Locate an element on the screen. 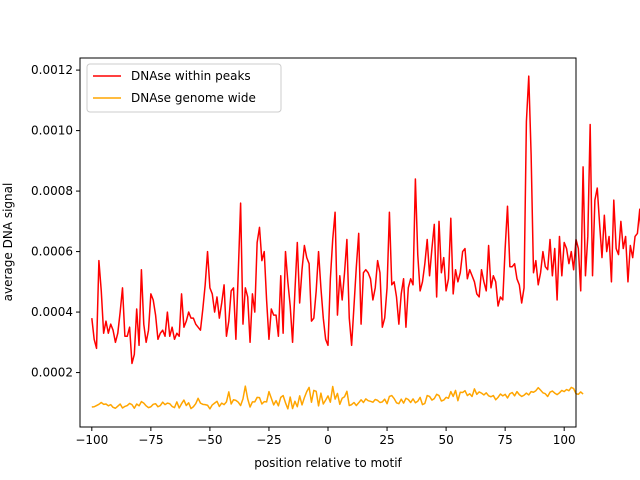 The image size is (640, 480). x-tick-label: −25 is located at coordinates (268, 440).